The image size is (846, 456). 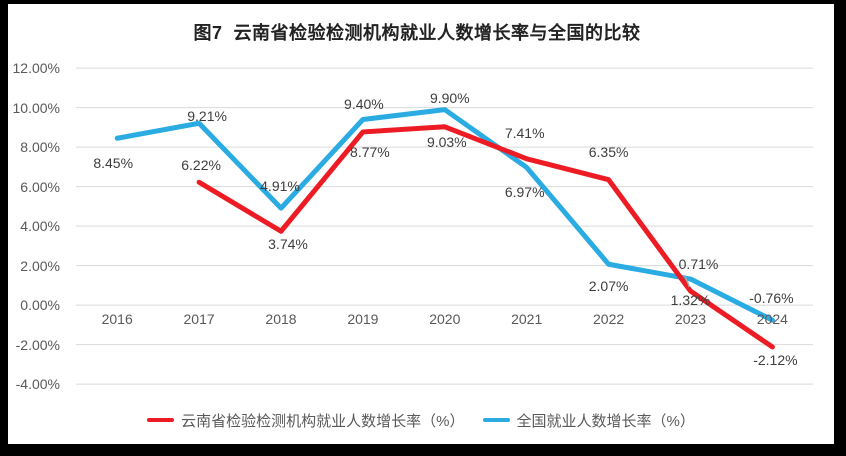 What do you see at coordinates (281, 319) in the screenshot?
I see `x-axis-tick-label: 2018` at bounding box center [281, 319].